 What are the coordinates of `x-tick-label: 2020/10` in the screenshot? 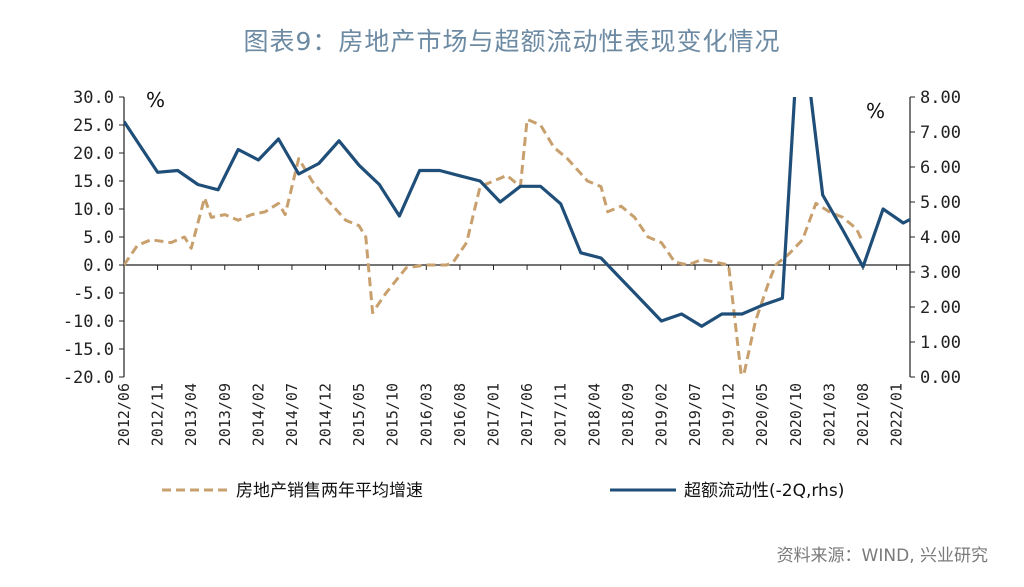 It's located at (796, 414).